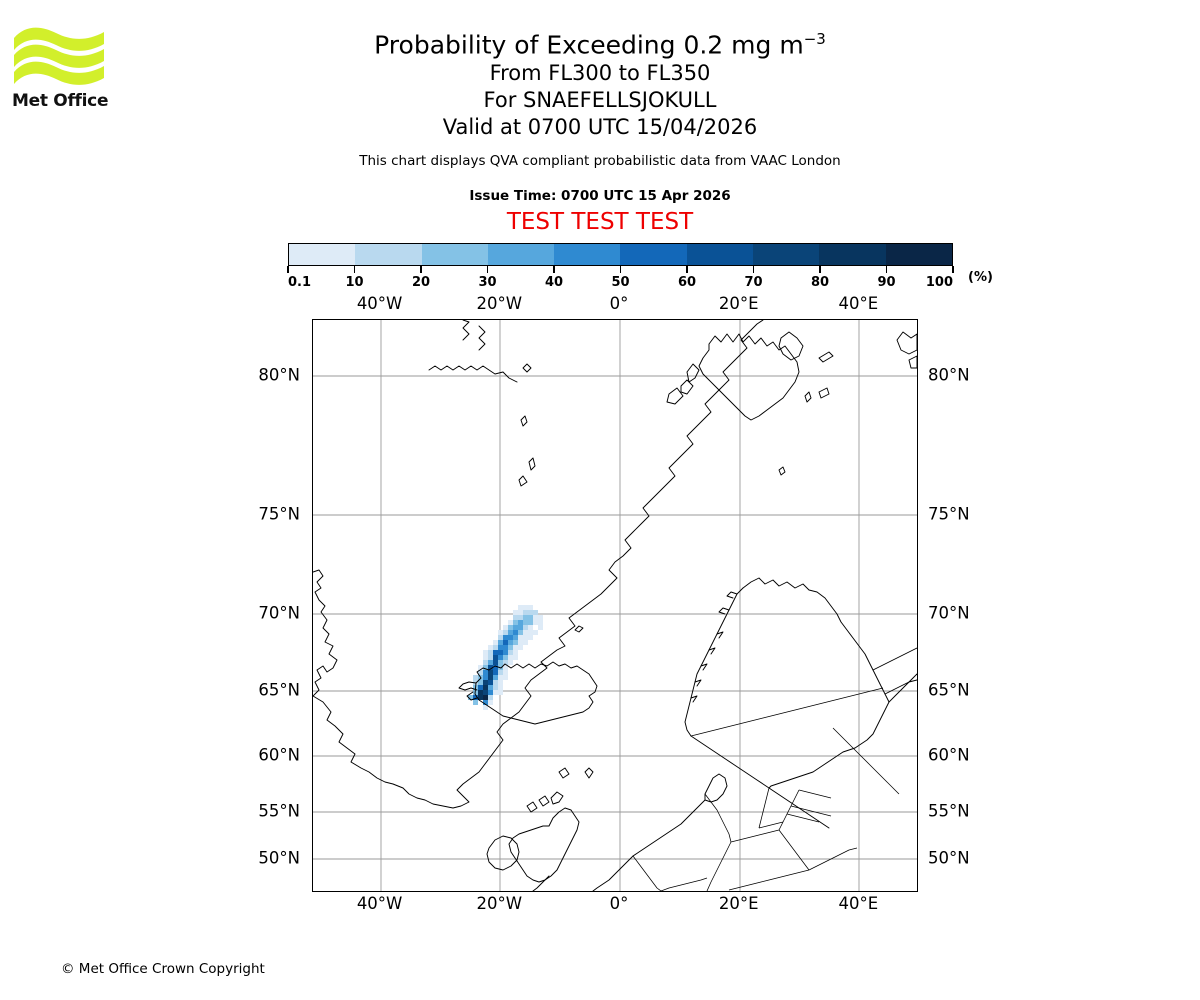  What do you see at coordinates (554, 282) in the screenshot?
I see `colorbar-tick-label: 40` at bounding box center [554, 282].